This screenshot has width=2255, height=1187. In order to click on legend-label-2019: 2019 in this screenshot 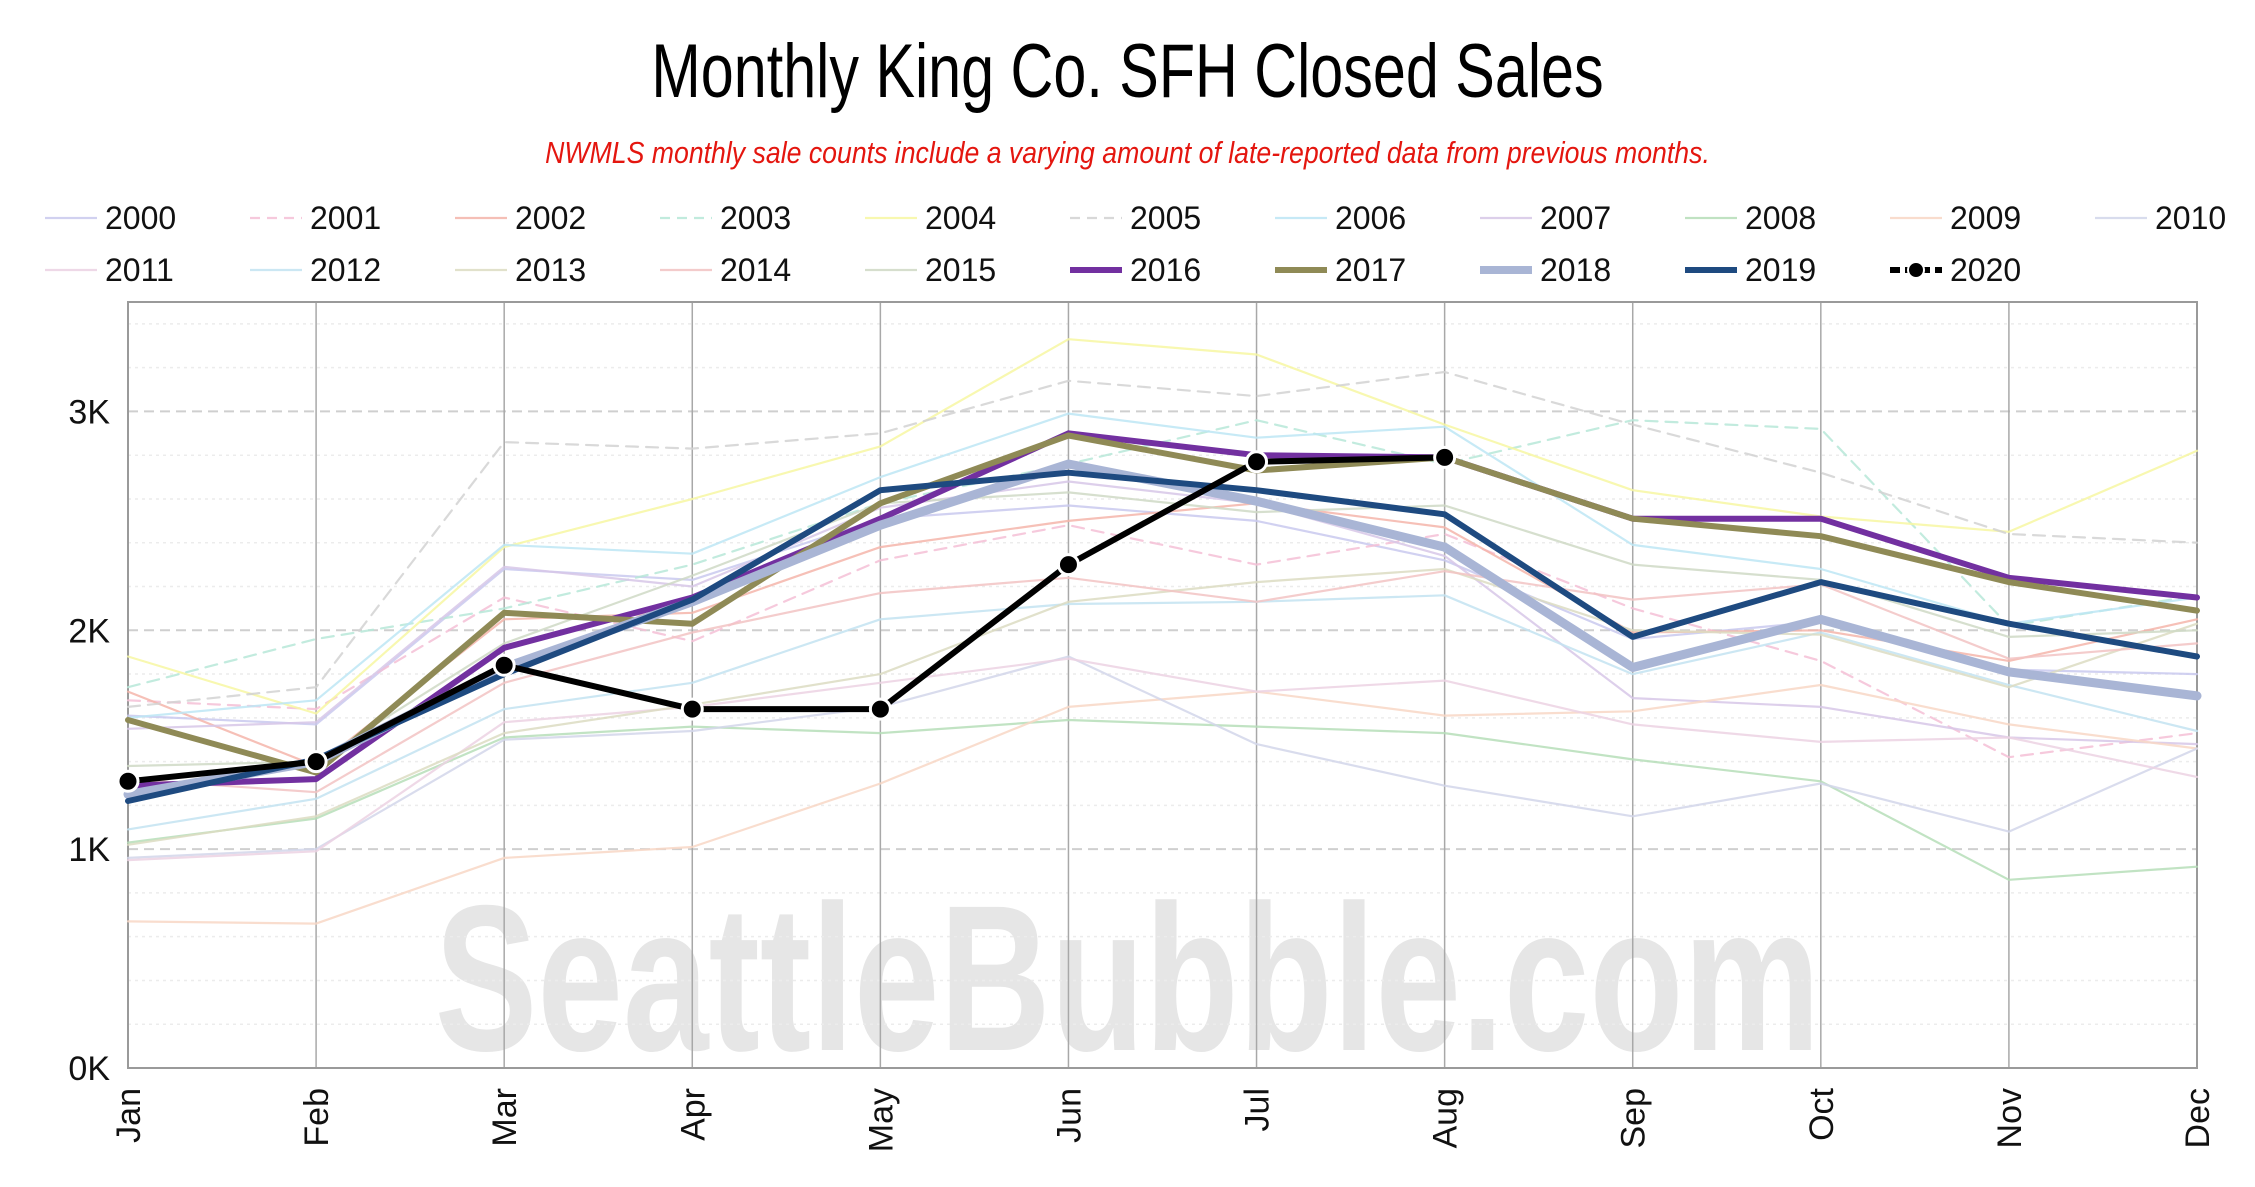, I will do `click(1780, 270)`.